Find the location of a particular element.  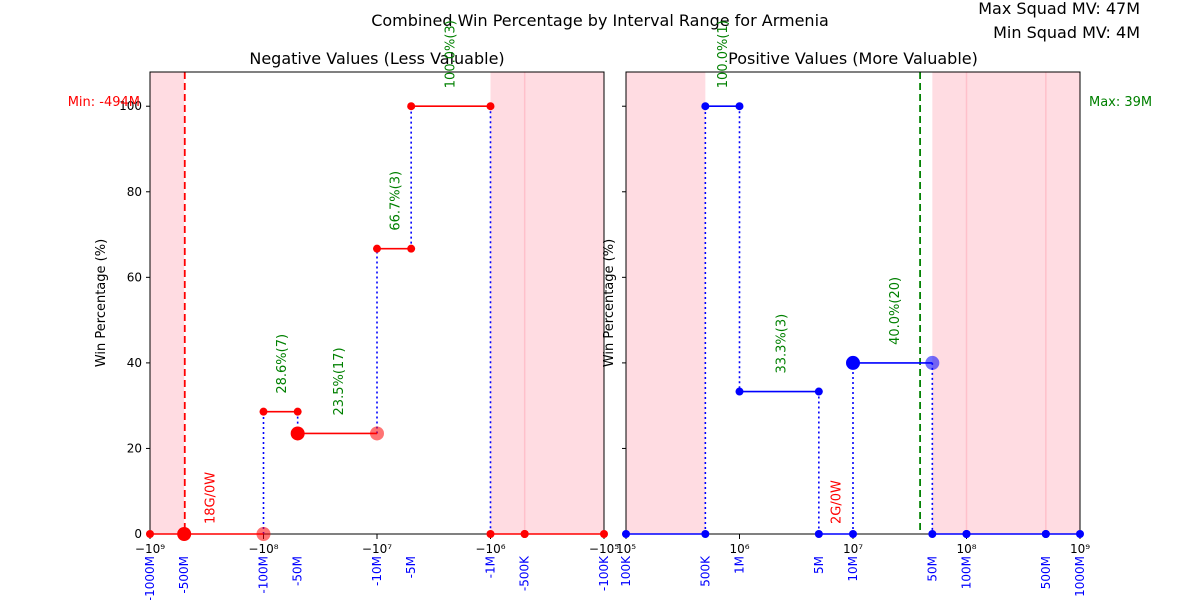

right-x-major-tick-label: 10⁸ is located at coordinates (966, 549).